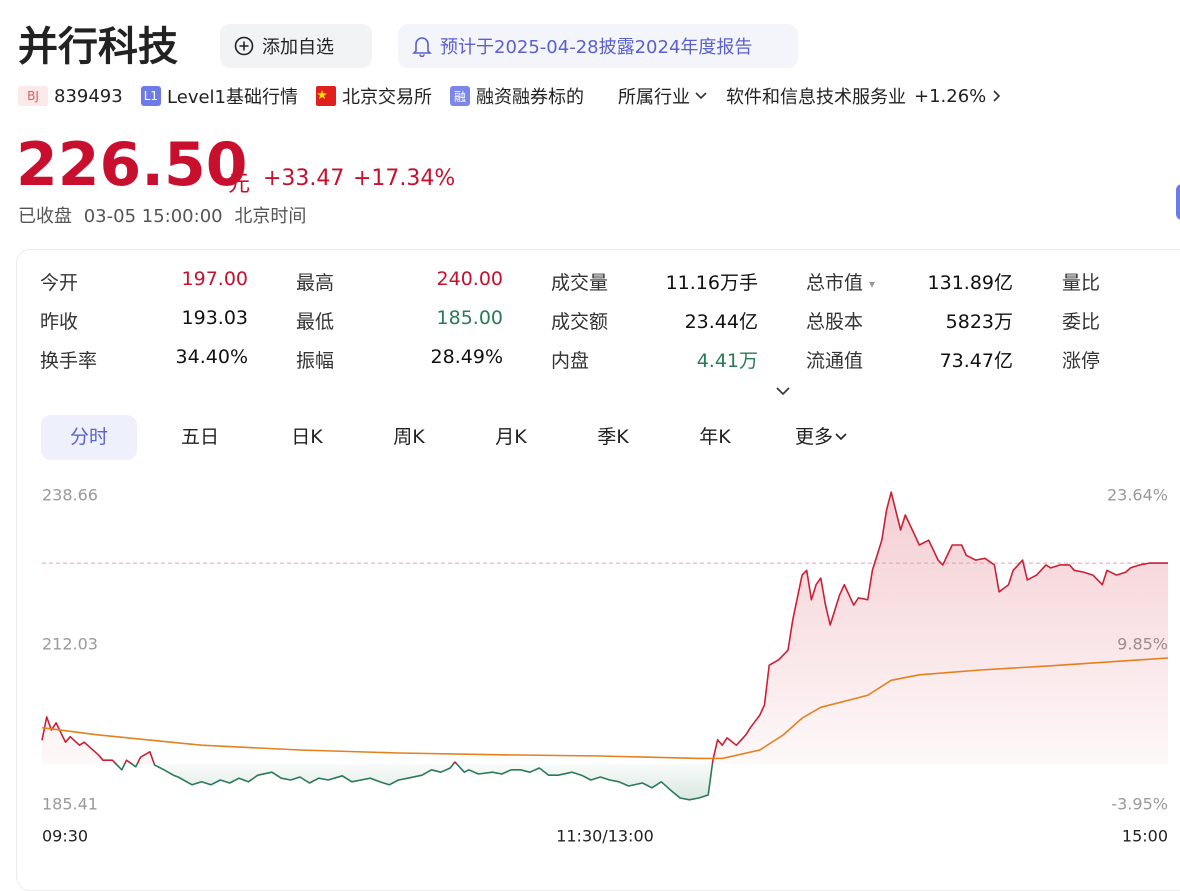  What do you see at coordinates (59, 322) in the screenshot?
I see `stat-label: 昨收` at bounding box center [59, 322].